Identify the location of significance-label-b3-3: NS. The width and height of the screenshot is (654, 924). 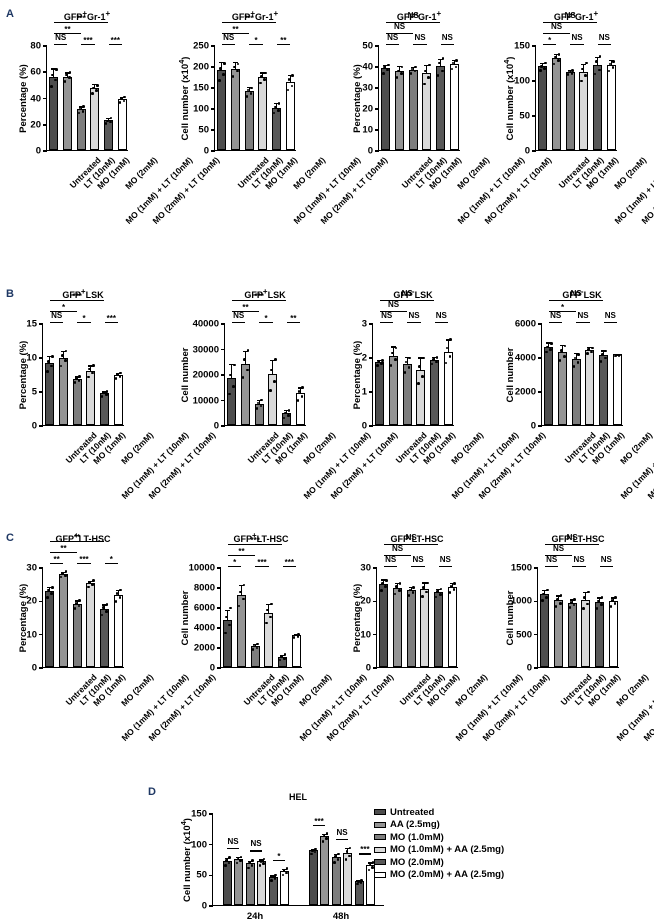
(414, 315).